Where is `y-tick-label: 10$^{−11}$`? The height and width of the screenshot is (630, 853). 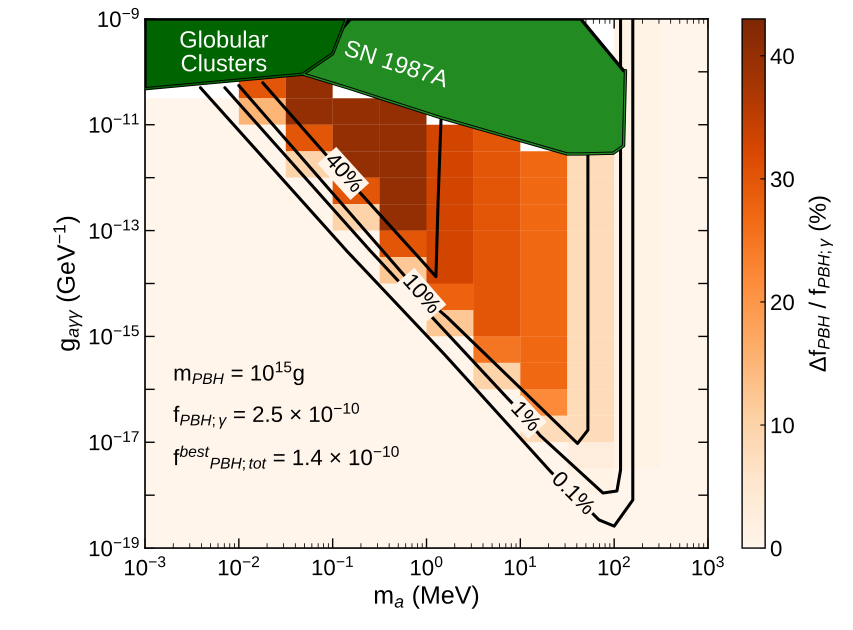 y-tick-label: 10$^{−11}$ is located at coordinates (114, 123).